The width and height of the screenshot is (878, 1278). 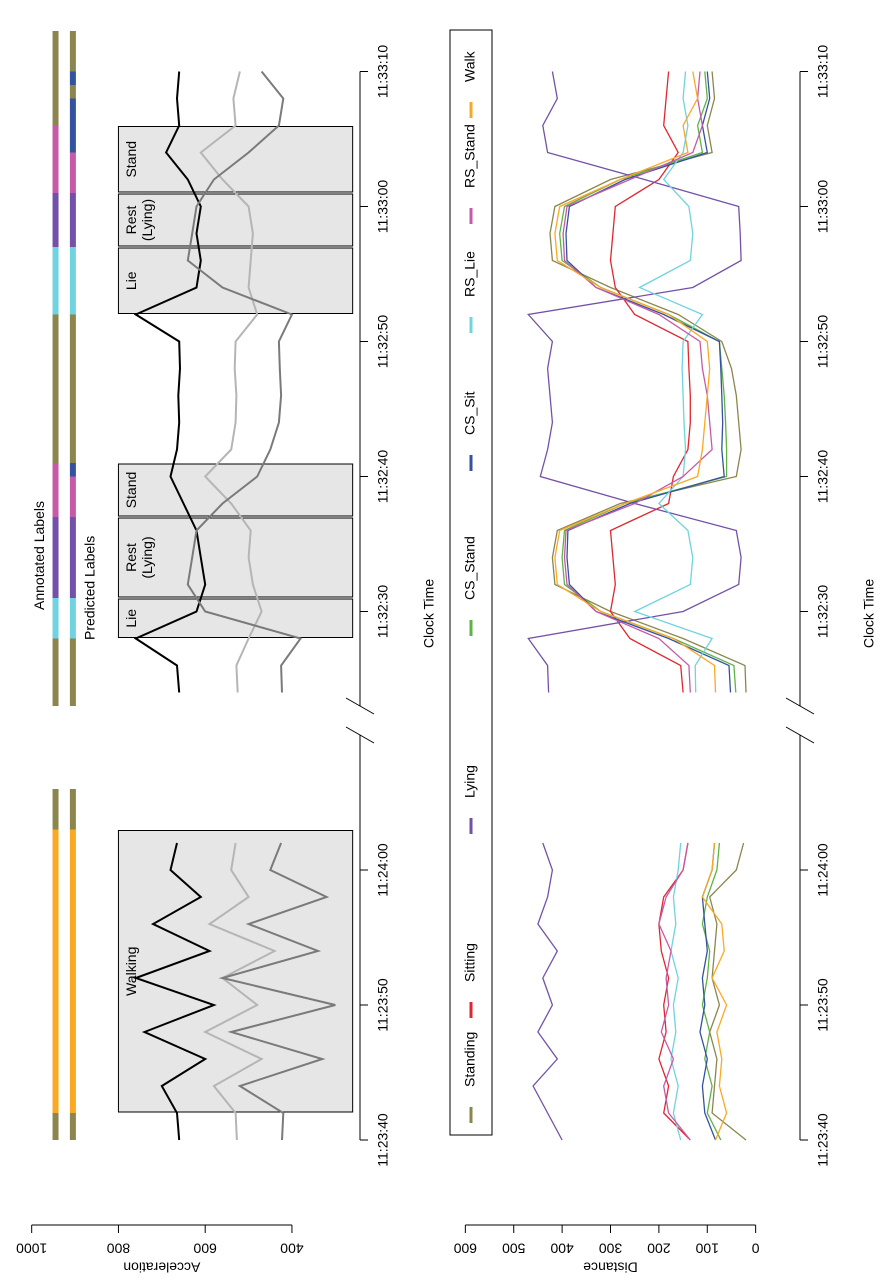 What do you see at coordinates (756, 1248) in the screenshot?
I see `y-tick-label: 0` at bounding box center [756, 1248].